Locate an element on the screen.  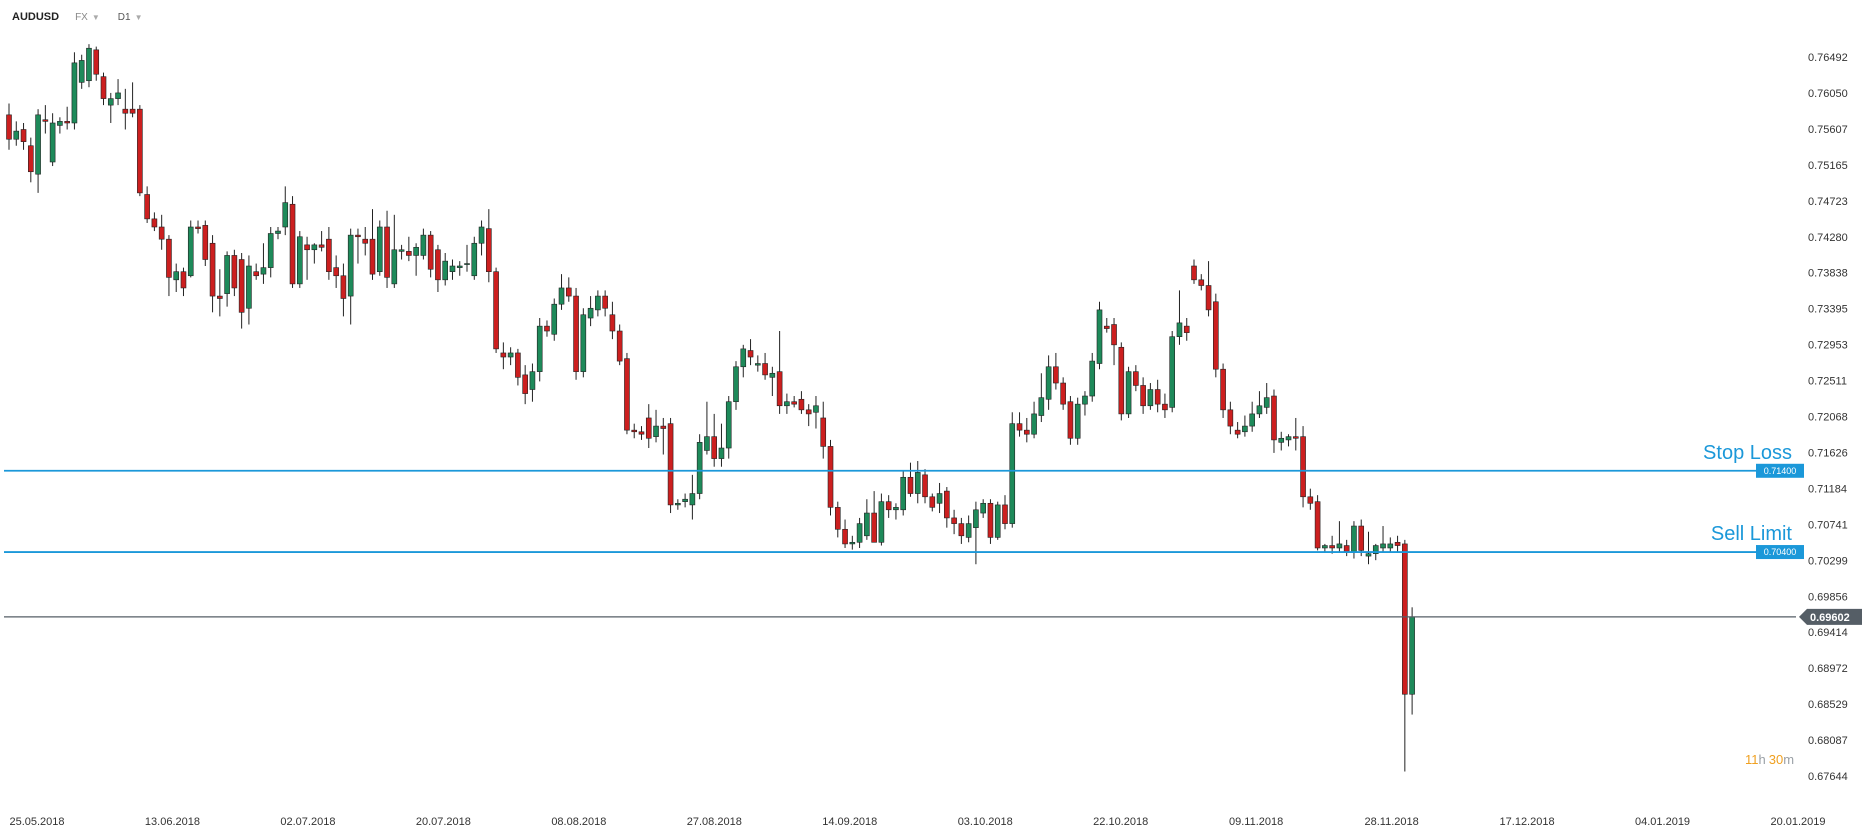
y-tick-label: 0.69856 is located at coordinates (1828, 597).